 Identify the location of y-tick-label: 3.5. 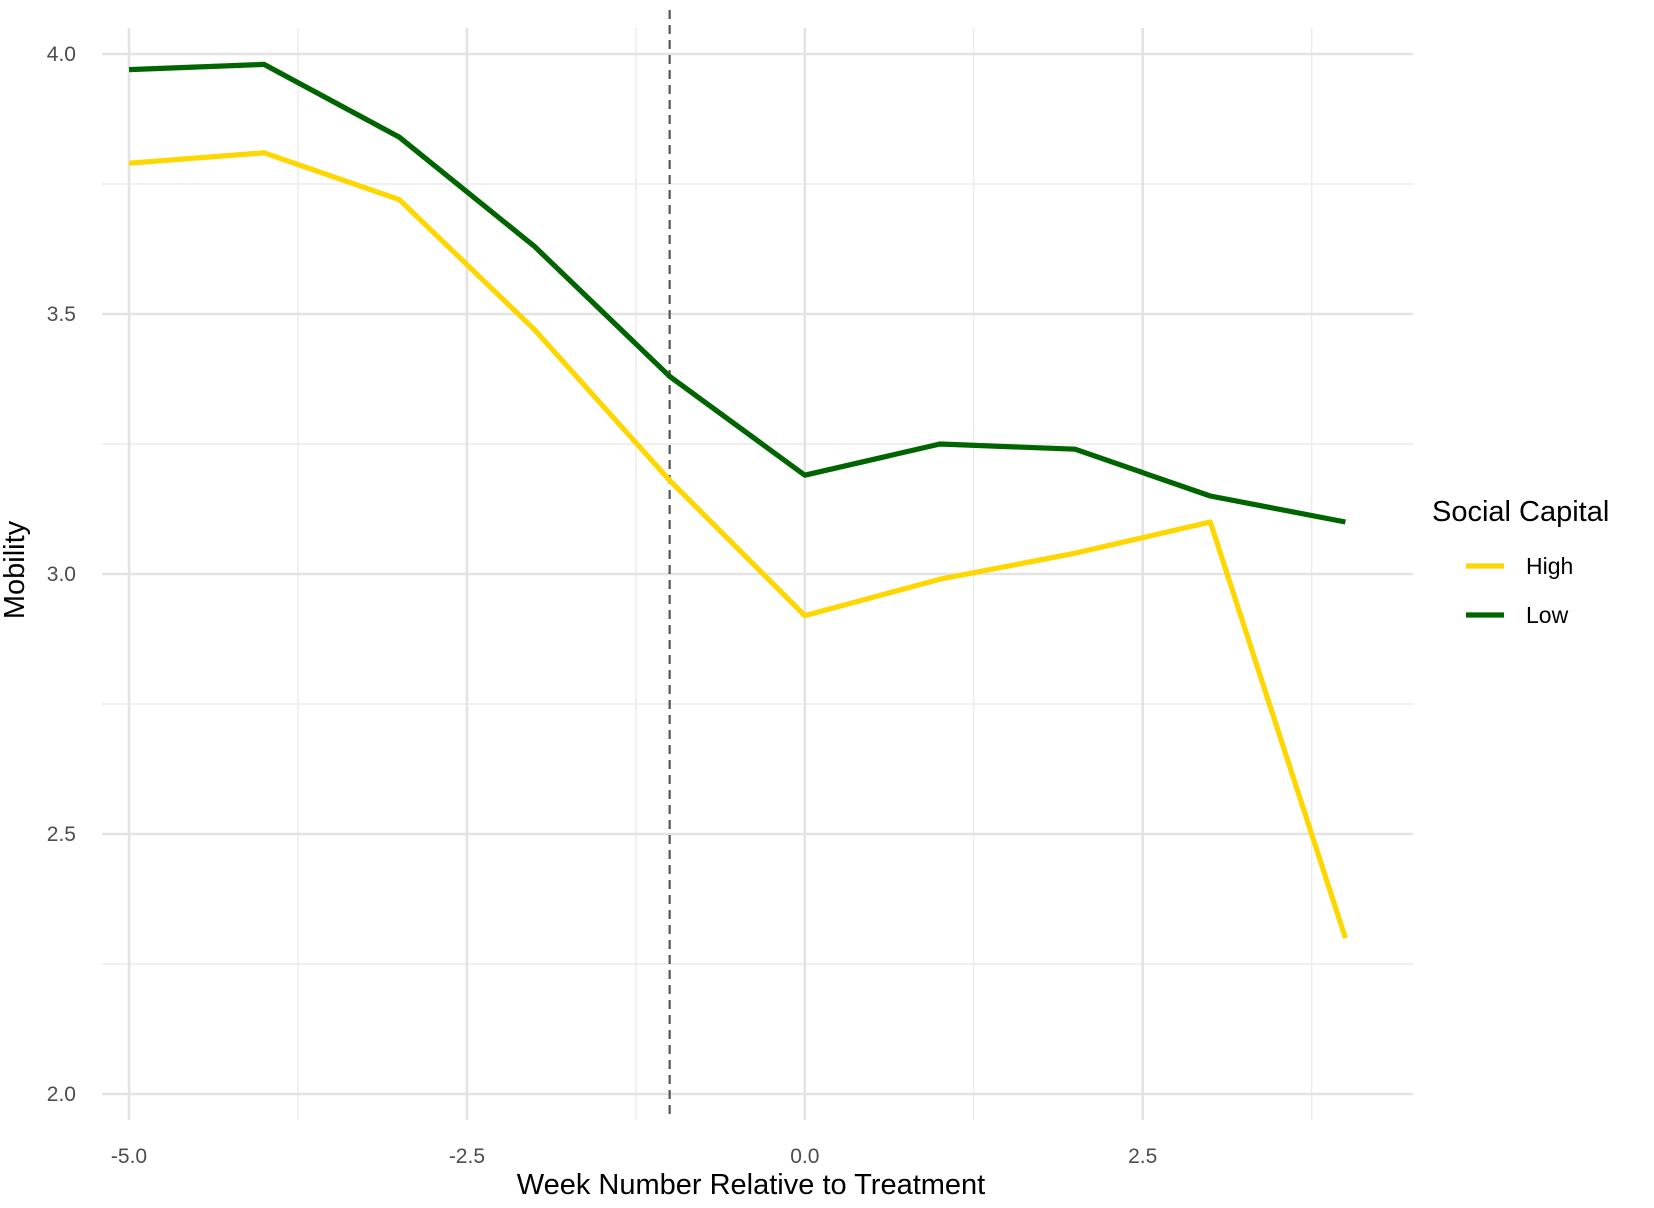
(61, 314).